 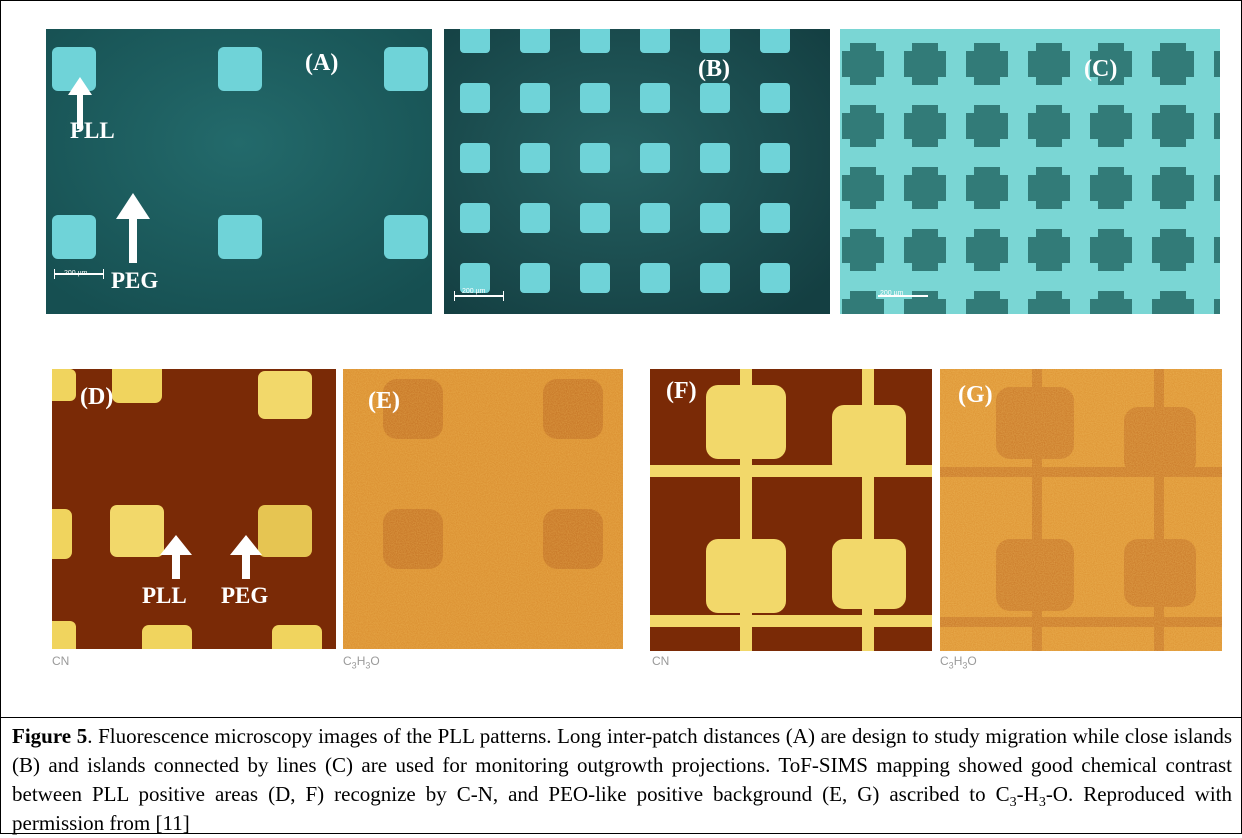 What do you see at coordinates (239, 171) in the screenshot?
I see `panel-a-image` at bounding box center [239, 171].